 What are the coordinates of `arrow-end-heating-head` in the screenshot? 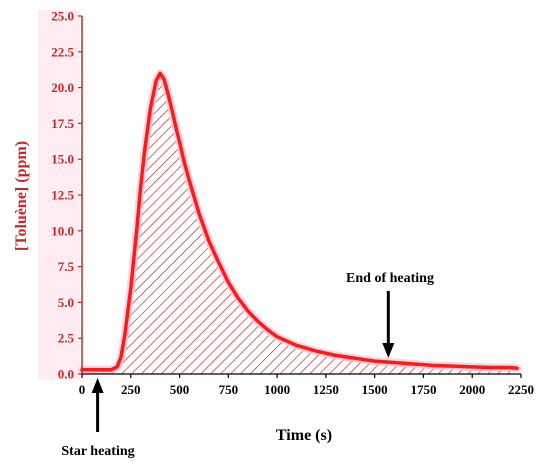 It's located at (388, 350).